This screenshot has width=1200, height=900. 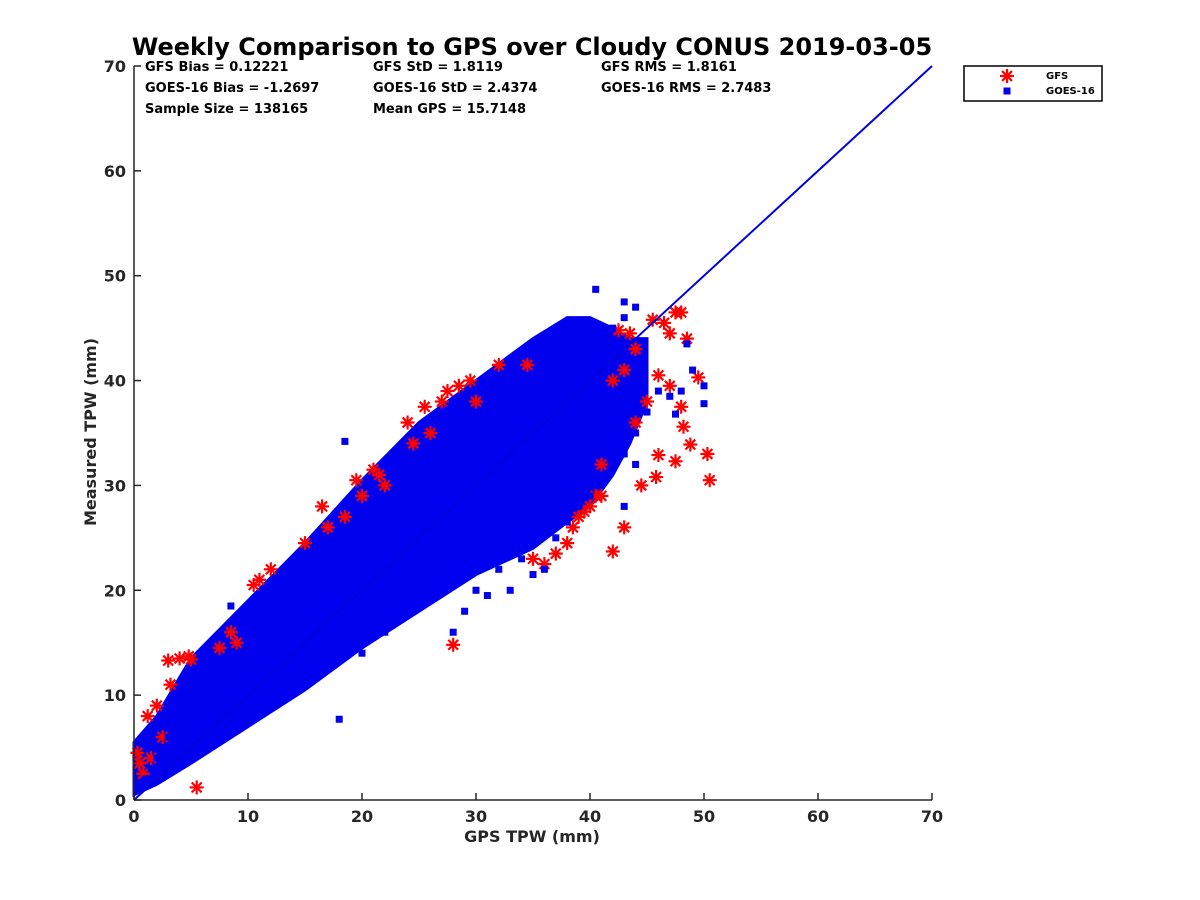 What do you see at coordinates (1057, 76) in the screenshot?
I see `legend-gfs-label: GFS` at bounding box center [1057, 76].